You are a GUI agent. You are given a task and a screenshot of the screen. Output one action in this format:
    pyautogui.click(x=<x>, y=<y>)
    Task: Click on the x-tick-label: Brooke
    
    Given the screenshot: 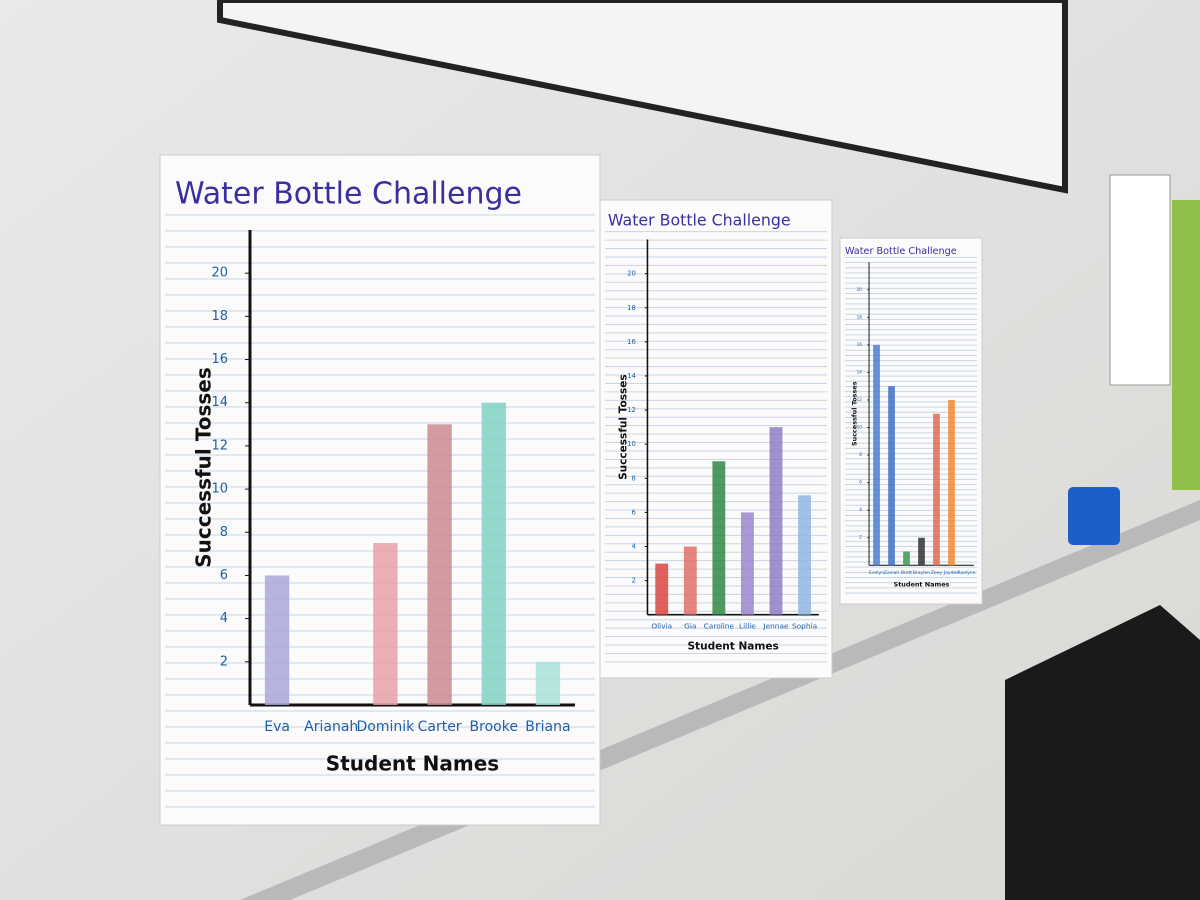 What is the action you would take?
    pyautogui.click(x=494, y=727)
    